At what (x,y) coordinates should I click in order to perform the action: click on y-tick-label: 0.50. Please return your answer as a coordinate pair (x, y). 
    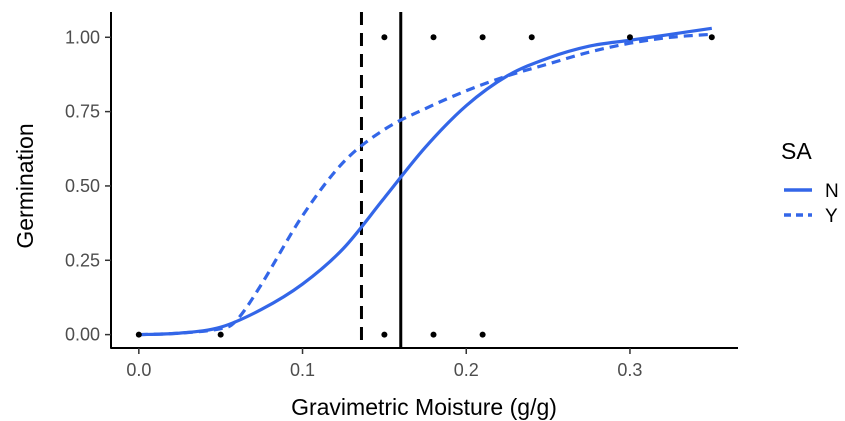
    Looking at the image, I should click on (82, 186).